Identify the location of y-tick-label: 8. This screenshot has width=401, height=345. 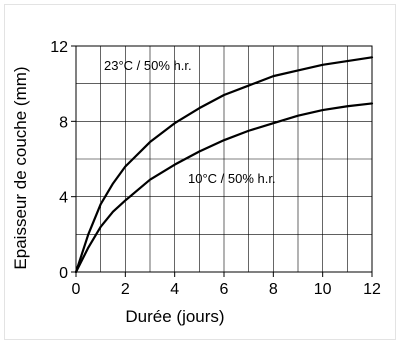
(63, 122).